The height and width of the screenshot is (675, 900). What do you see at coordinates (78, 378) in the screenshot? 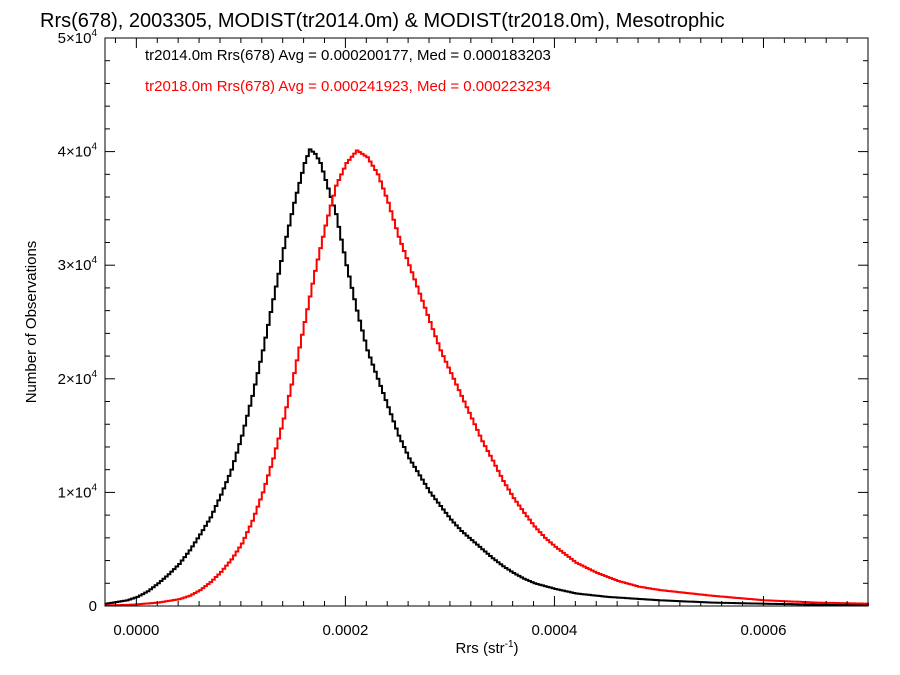
I see `y-tick-label: 2×10⁴` at bounding box center [78, 378].